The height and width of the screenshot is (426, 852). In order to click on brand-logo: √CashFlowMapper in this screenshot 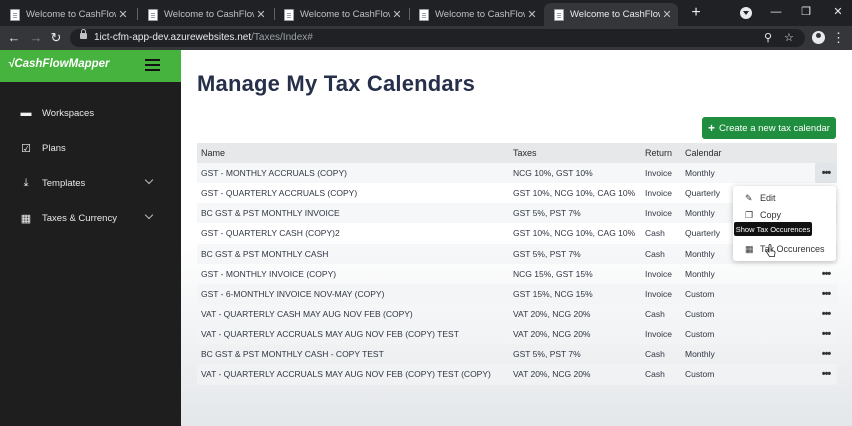, I will do `click(59, 64)`.